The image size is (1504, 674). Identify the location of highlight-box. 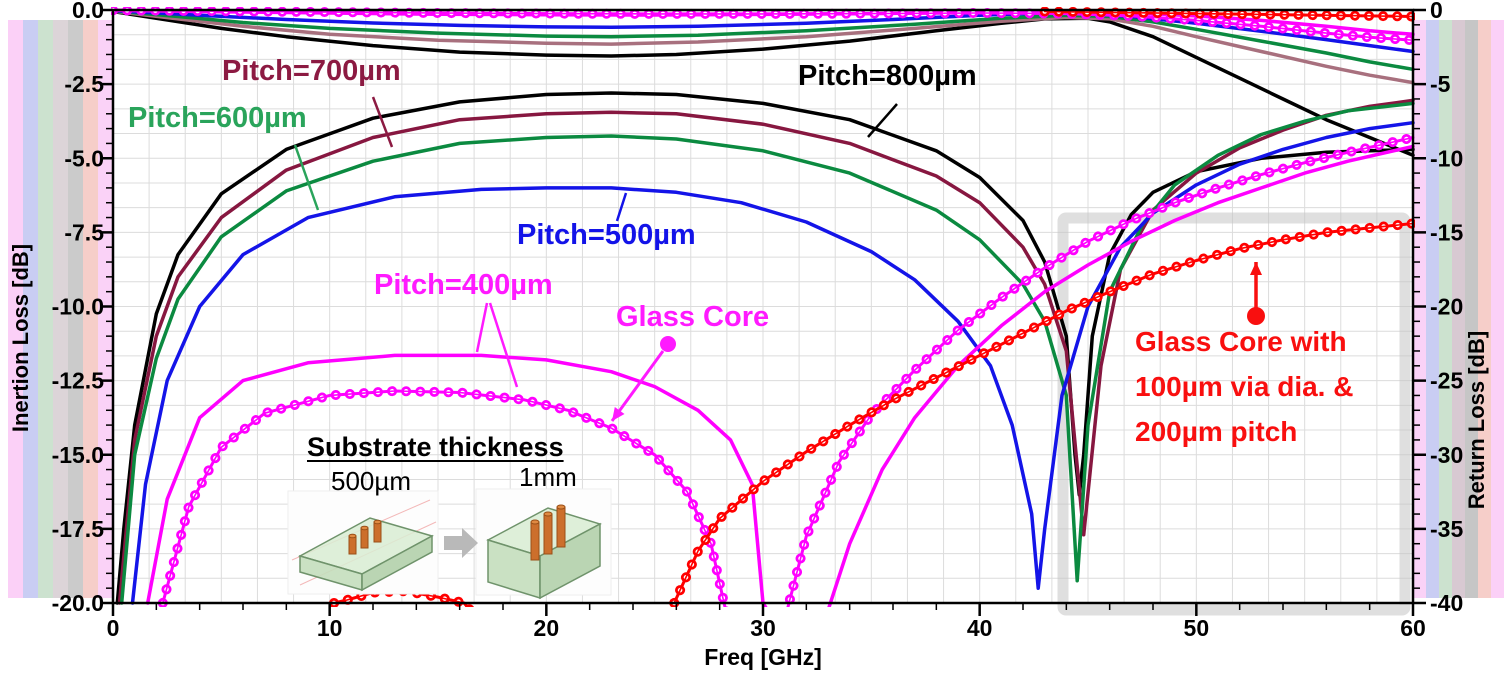
(1234, 414).